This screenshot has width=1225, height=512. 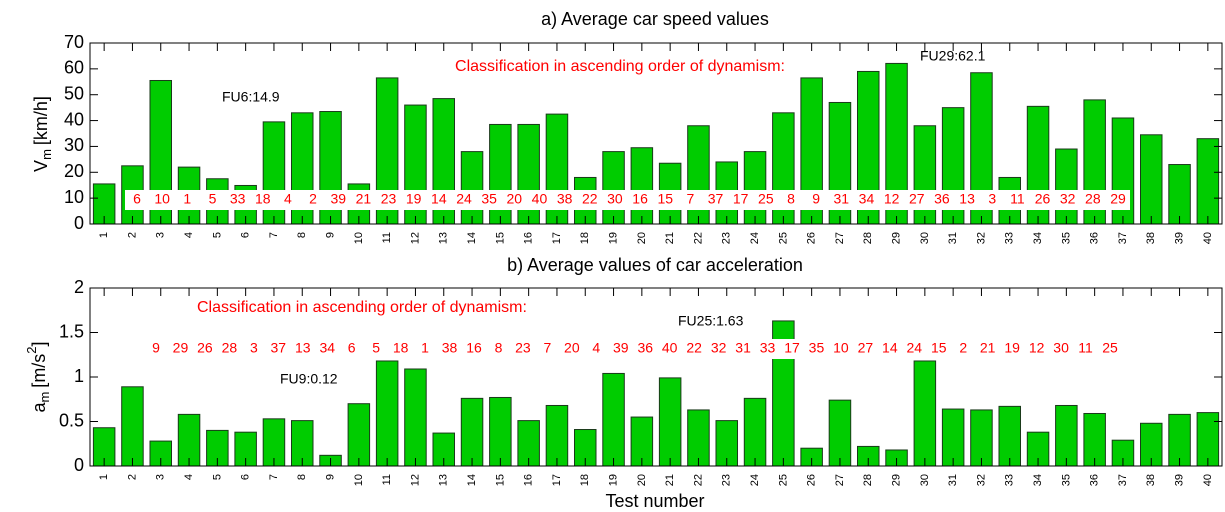 What do you see at coordinates (1066, 238) in the screenshot?
I see `x-tick-label: 35` at bounding box center [1066, 238].